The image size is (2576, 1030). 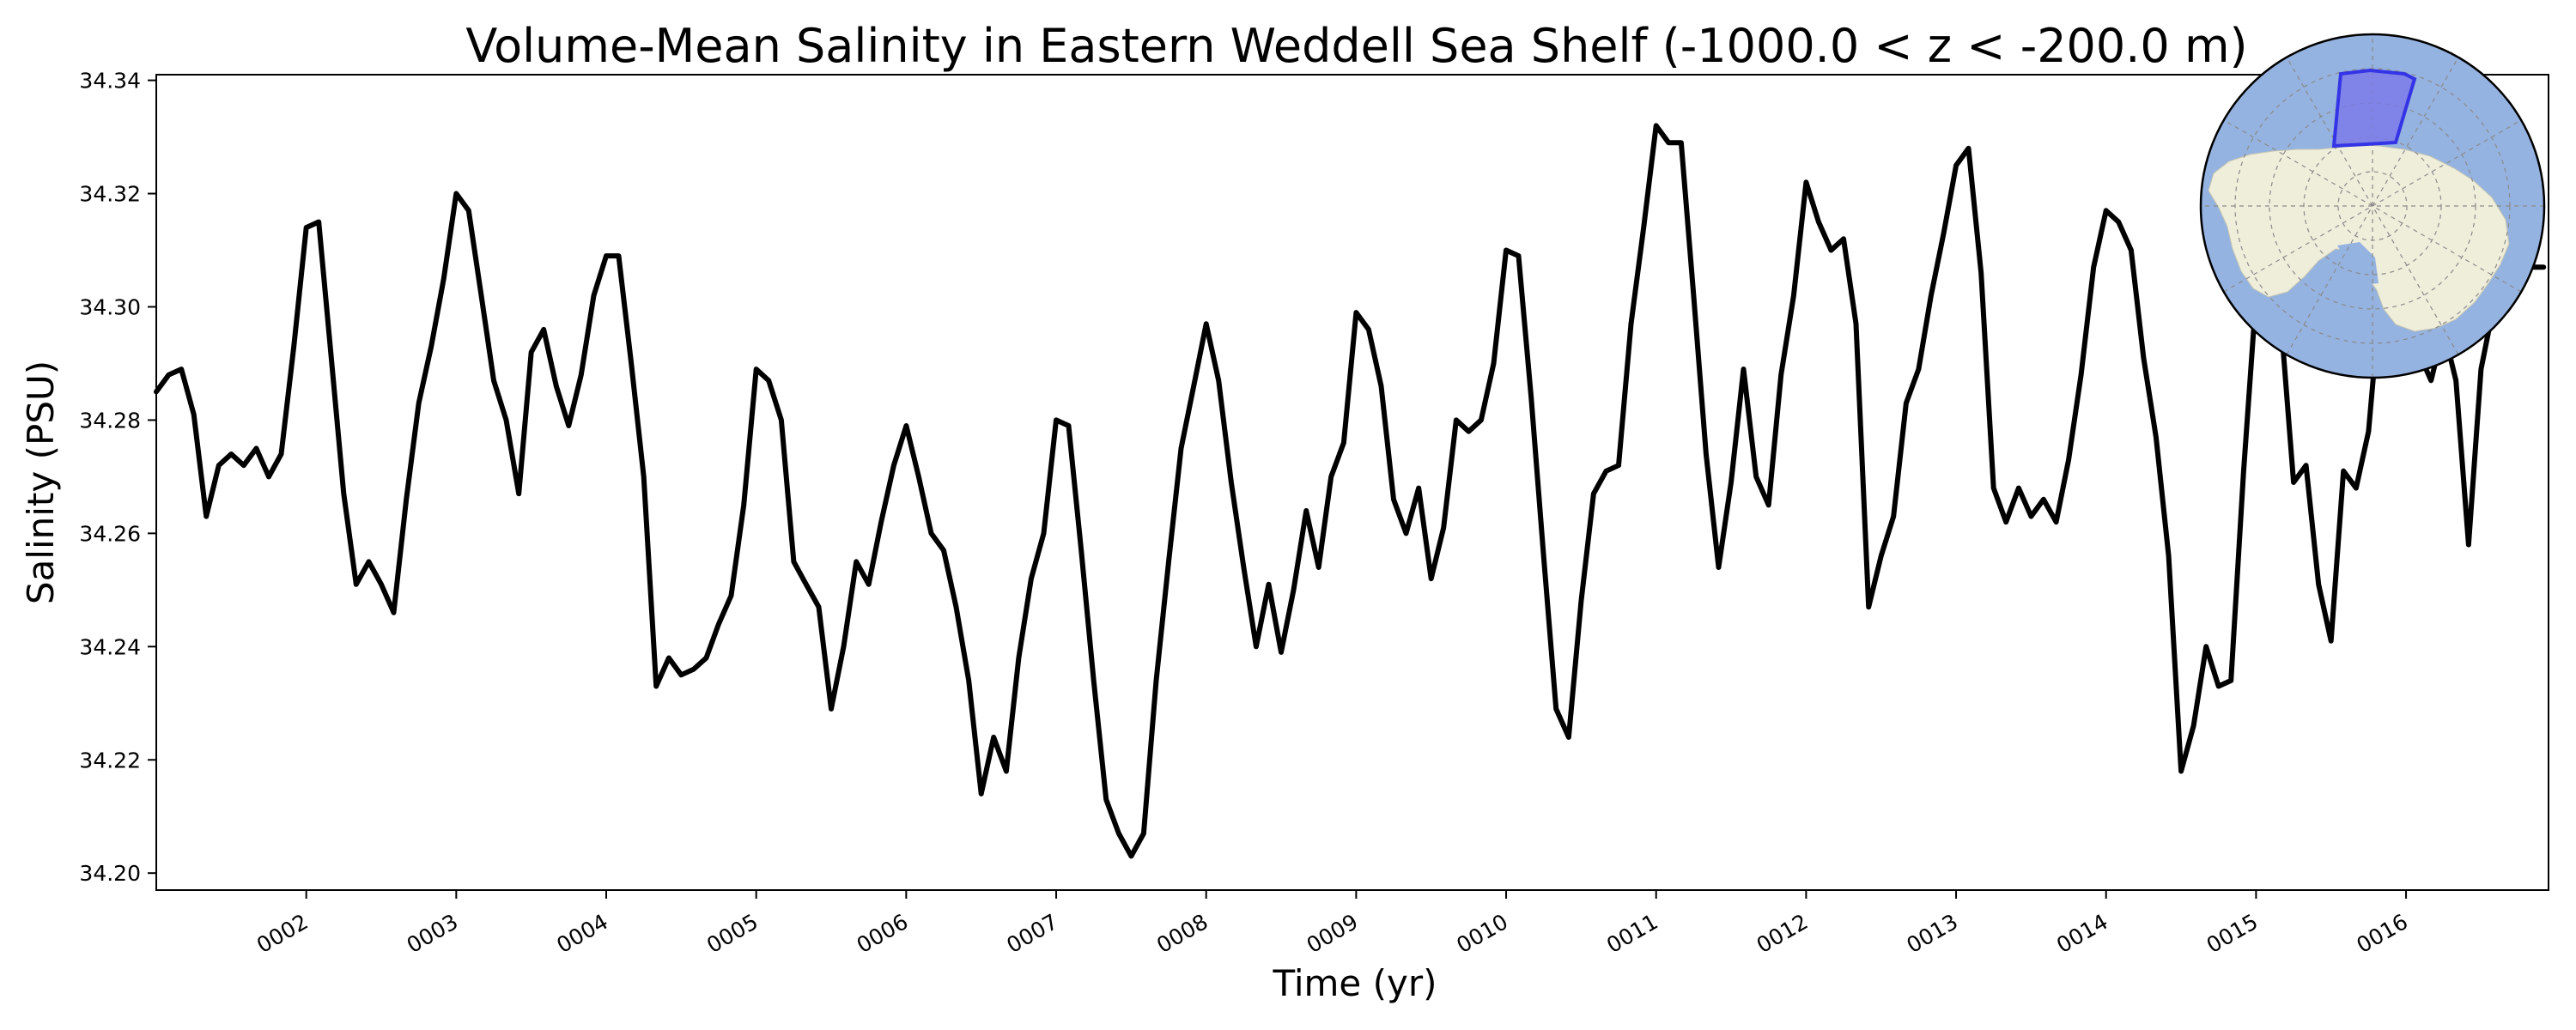 What do you see at coordinates (1182, 933) in the screenshot?
I see `x-tick-label: 0008` at bounding box center [1182, 933].